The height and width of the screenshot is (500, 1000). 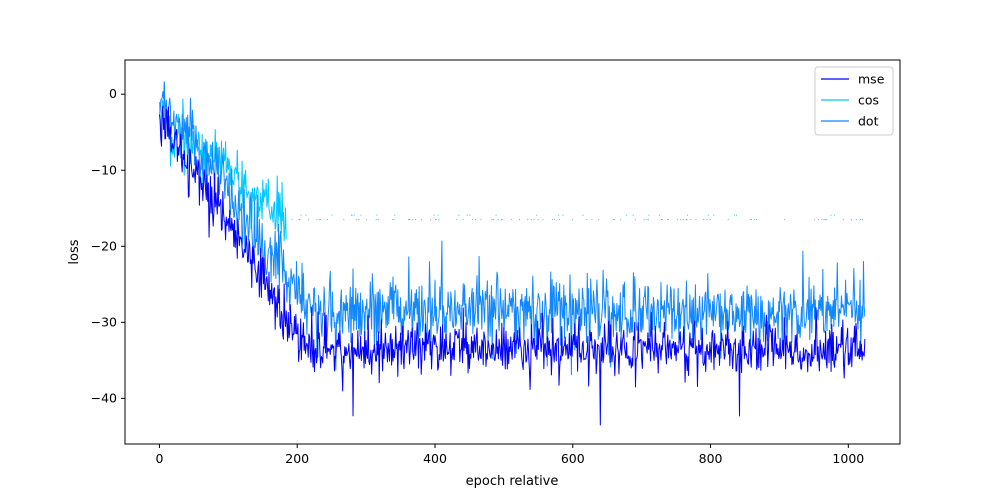 What do you see at coordinates (297, 458) in the screenshot?
I see `x-tick-label: 200` at bounding box center [297, 458].